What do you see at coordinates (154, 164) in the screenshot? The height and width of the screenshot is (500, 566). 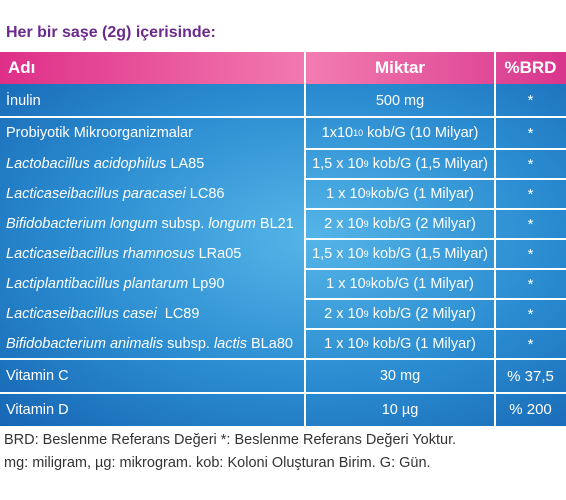 I see `name-cell: Lactobacillus acidophilus LA85` at bounding box center [154, 164].